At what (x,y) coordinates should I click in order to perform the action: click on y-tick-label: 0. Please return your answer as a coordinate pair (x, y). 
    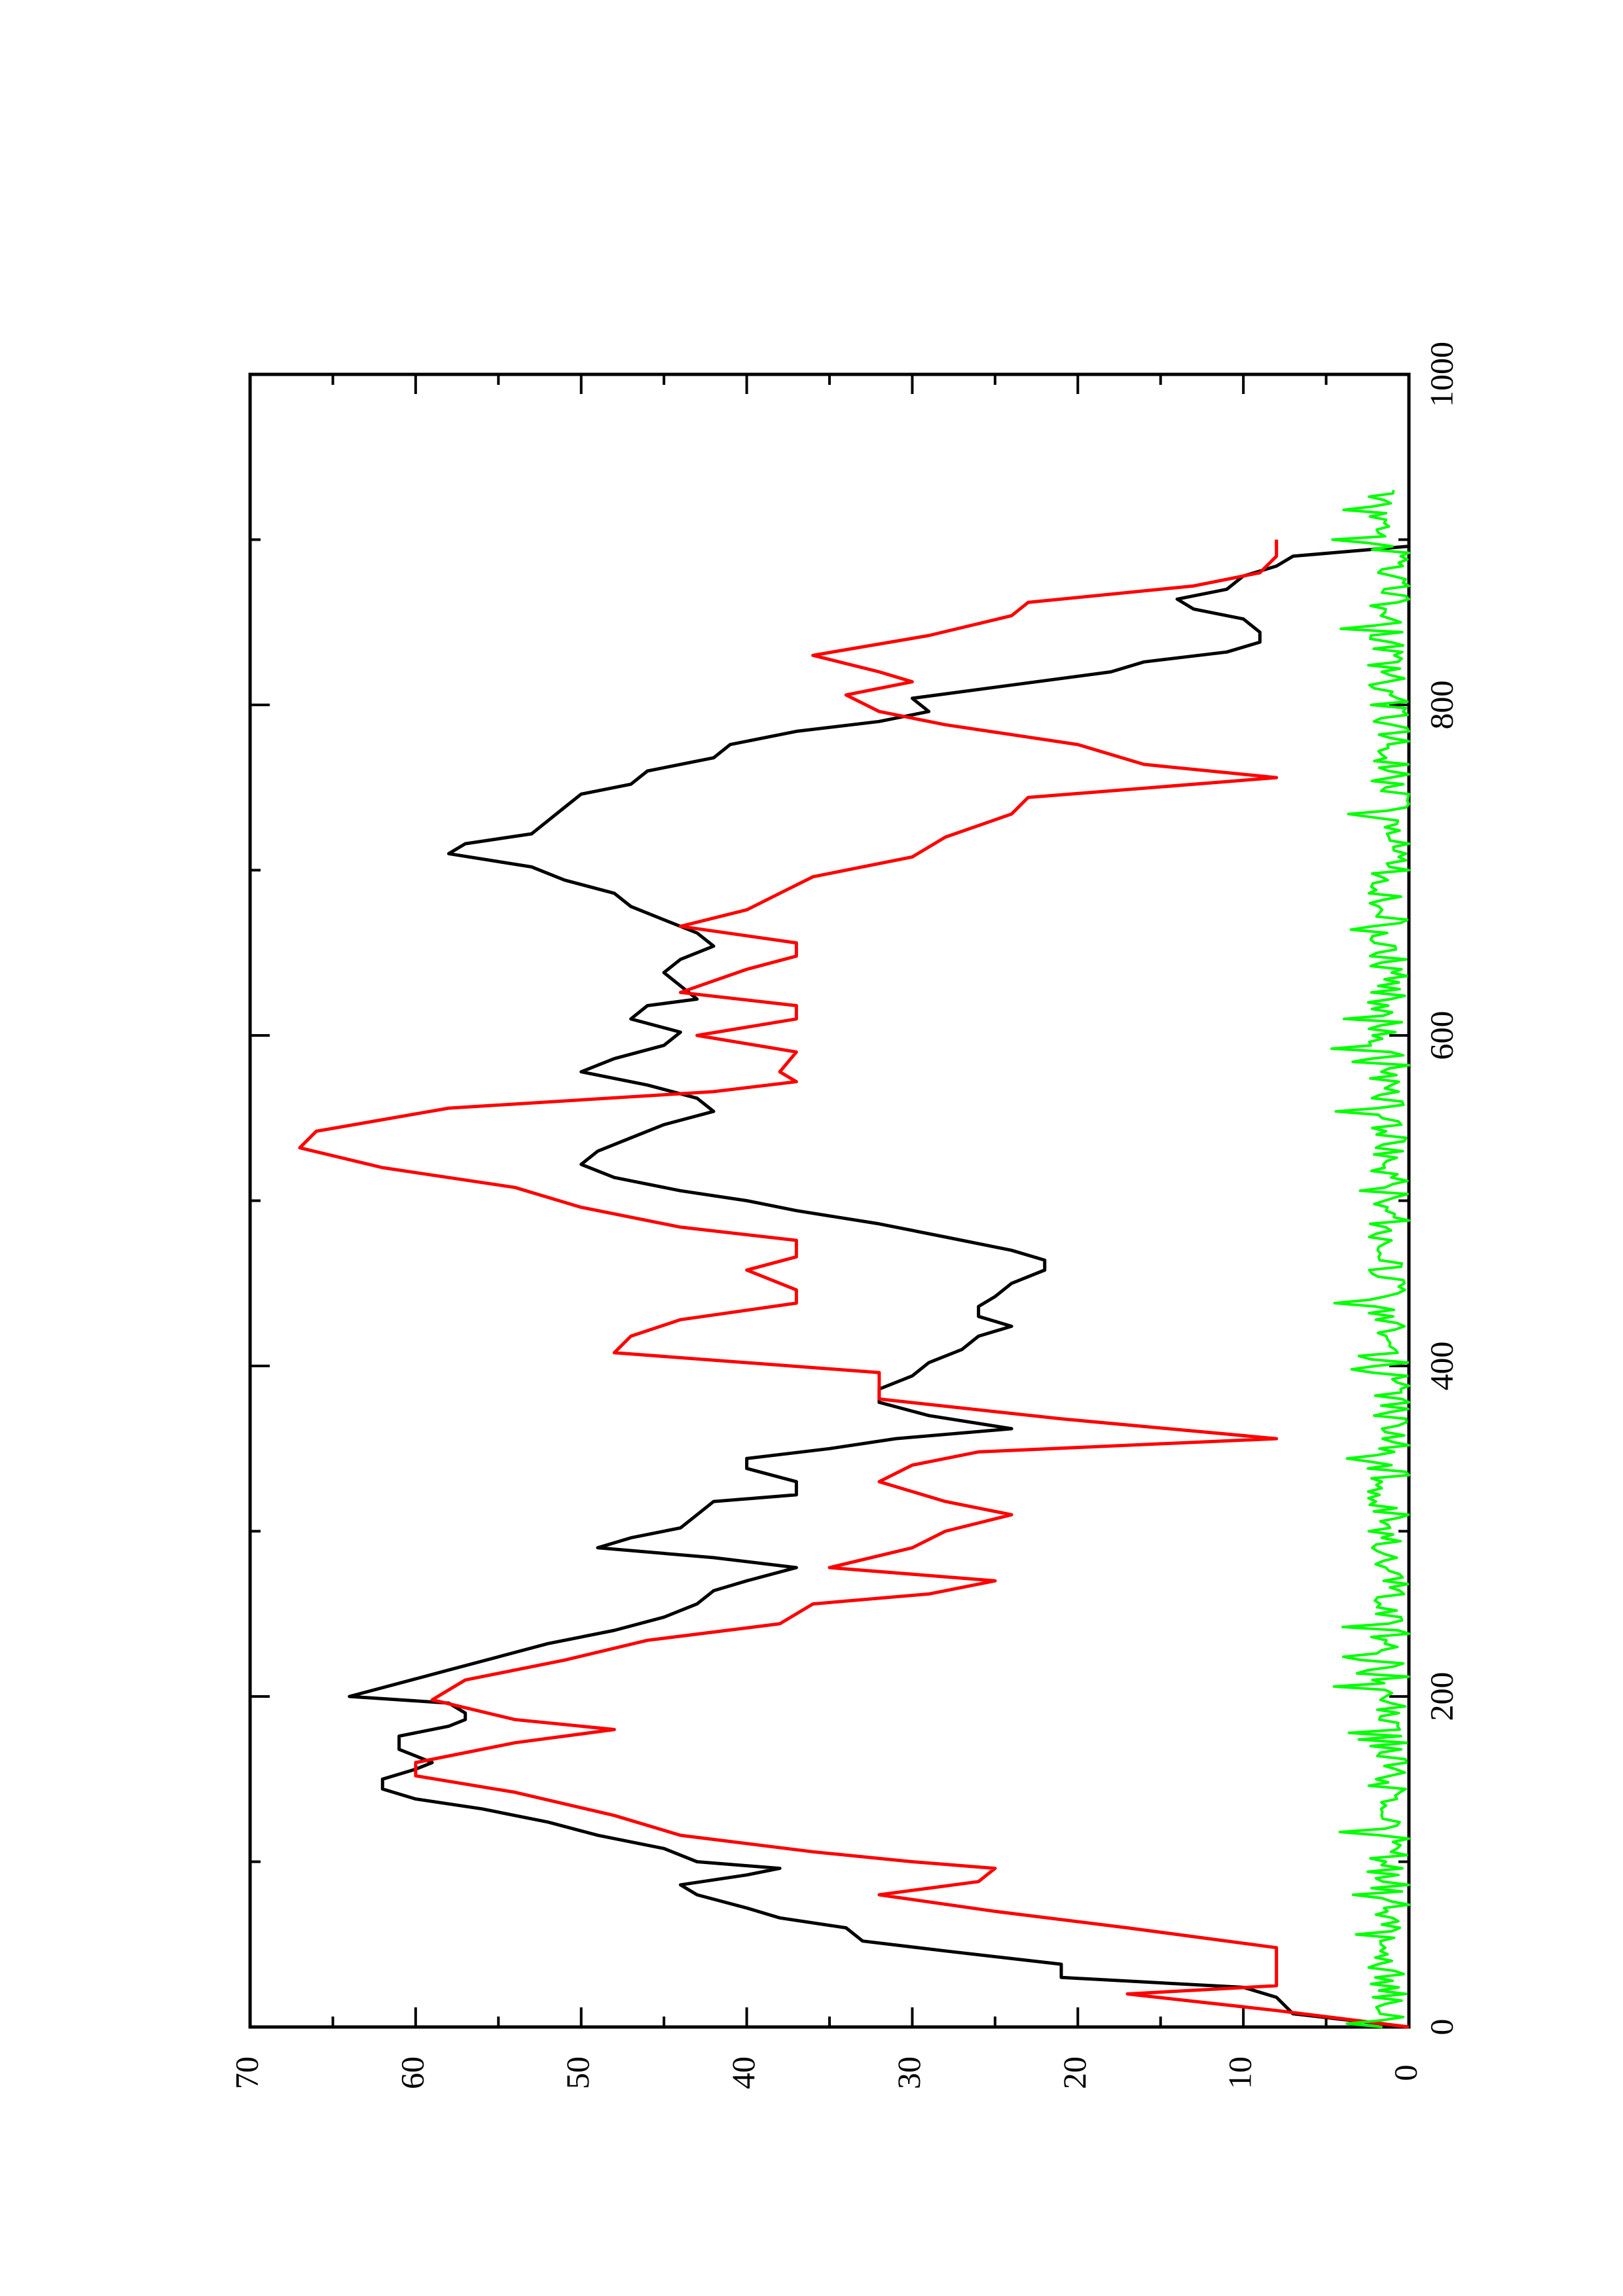
    Looking at the image, I should click on (1405, 2073).